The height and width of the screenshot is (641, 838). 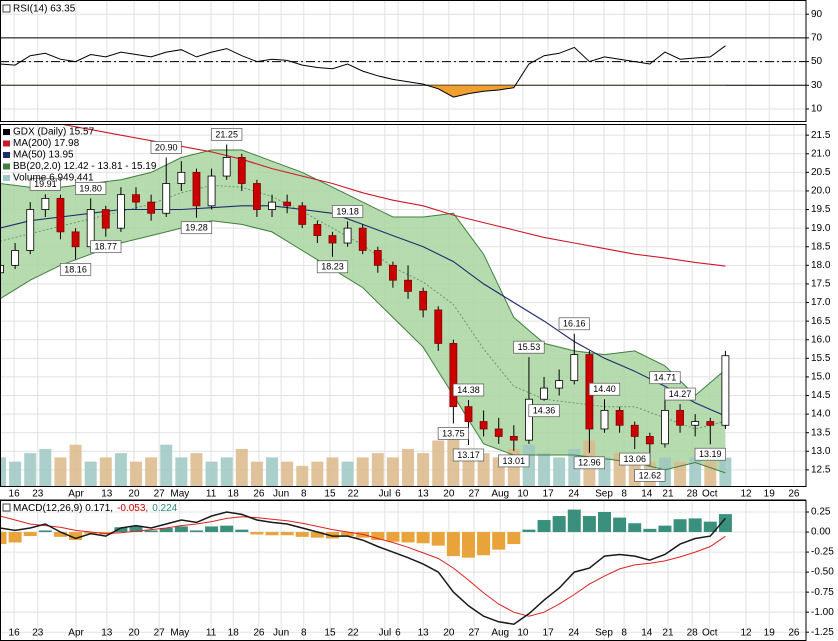 What do you see at coordinates (15, 494) in the screenshot?
I see `x-tick-label: 16` at bounding box center [15, 494].